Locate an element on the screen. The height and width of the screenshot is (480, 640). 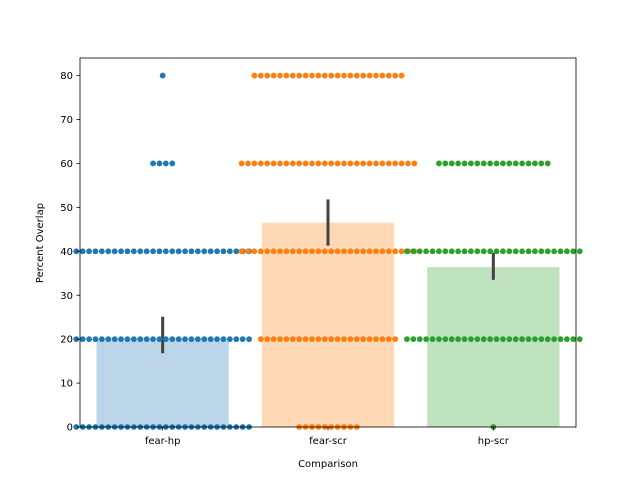
bar-fear-hp is located at coordinates (162, 382).